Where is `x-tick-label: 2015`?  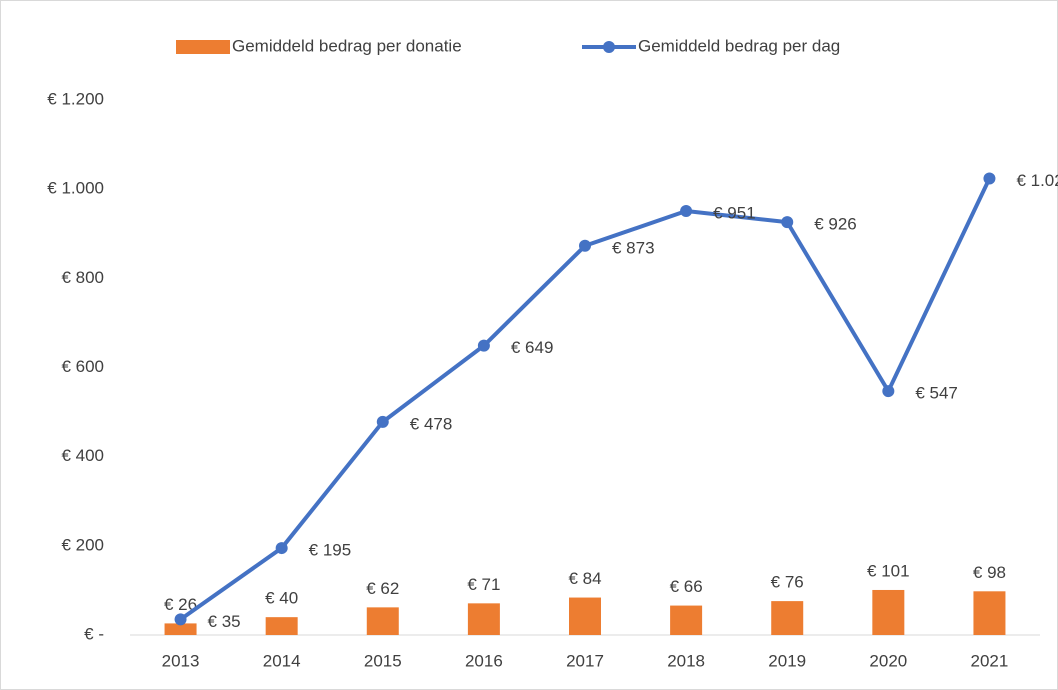
x-tick-label: 2015 is located at coordinates (383, 660).